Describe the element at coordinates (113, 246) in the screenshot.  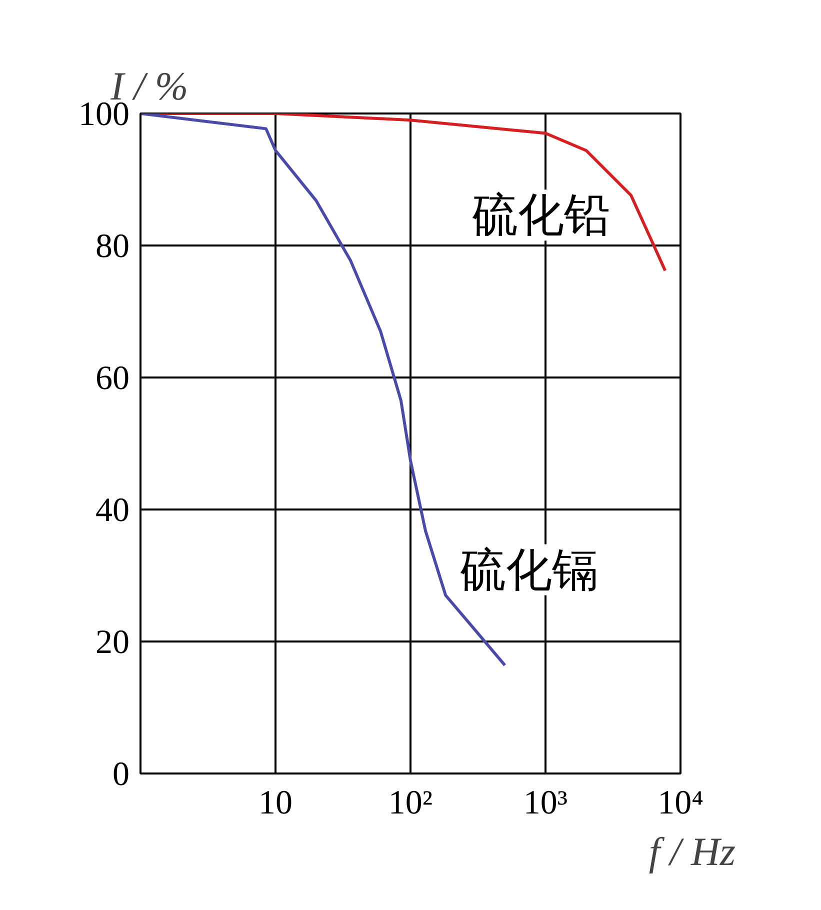
I see `y-tick-label: 80` at that location.